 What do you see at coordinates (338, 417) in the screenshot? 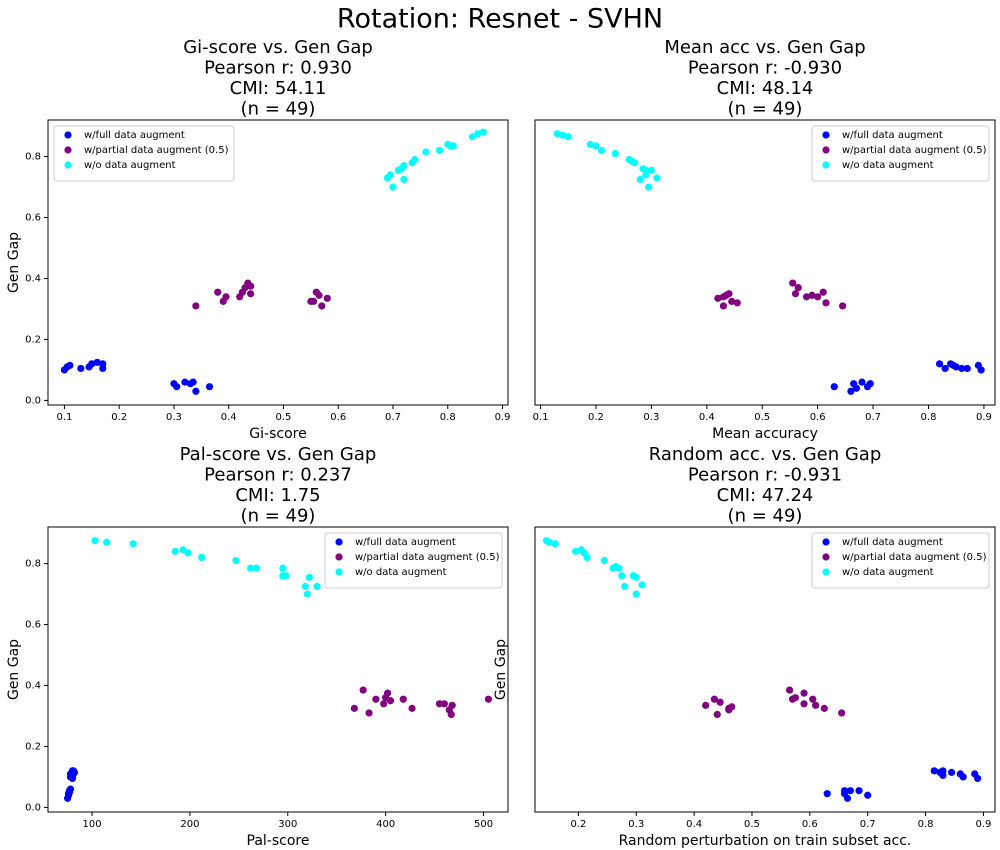
I see `x-tick-label: 0.6` at bounding box center [338, 417].